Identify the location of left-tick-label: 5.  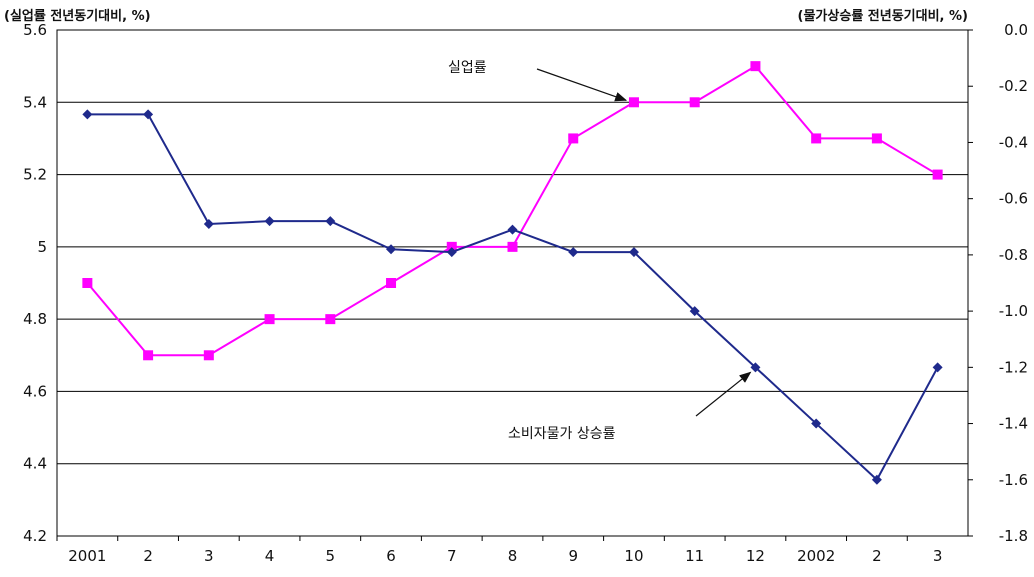
(42, 247).